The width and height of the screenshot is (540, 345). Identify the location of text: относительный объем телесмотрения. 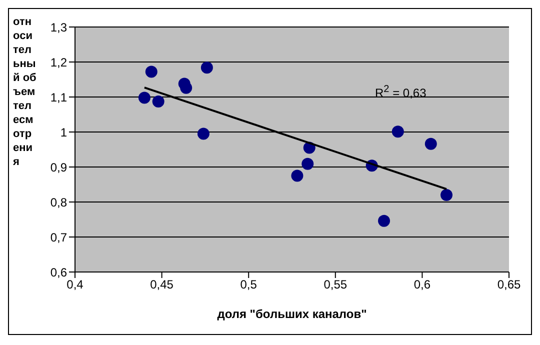
(24, 92).